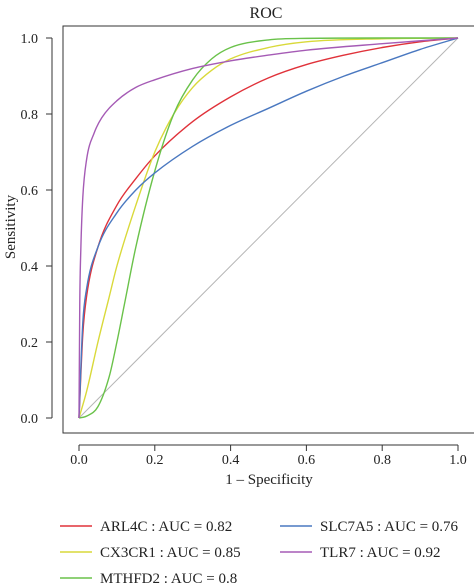 The height and width of the screenshot is (586, 474). What do you see at coordinates (30, 267) in the screenshot?
I see `y-tick-label: 0.4` at bounding box center [30, 267].